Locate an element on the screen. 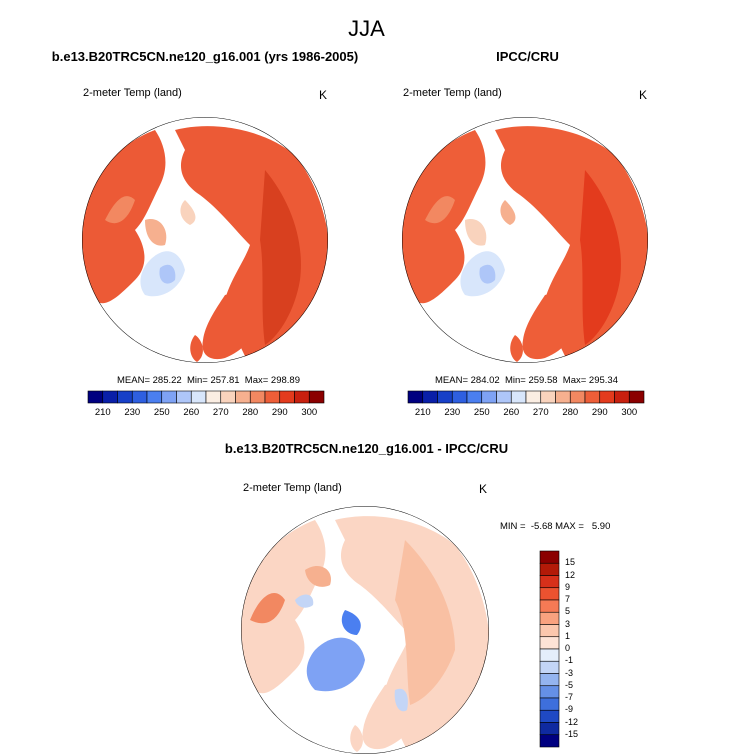 The image size is (733, 756). colorbar-3-tick-label: 9 is located at coordinates (568, 586).